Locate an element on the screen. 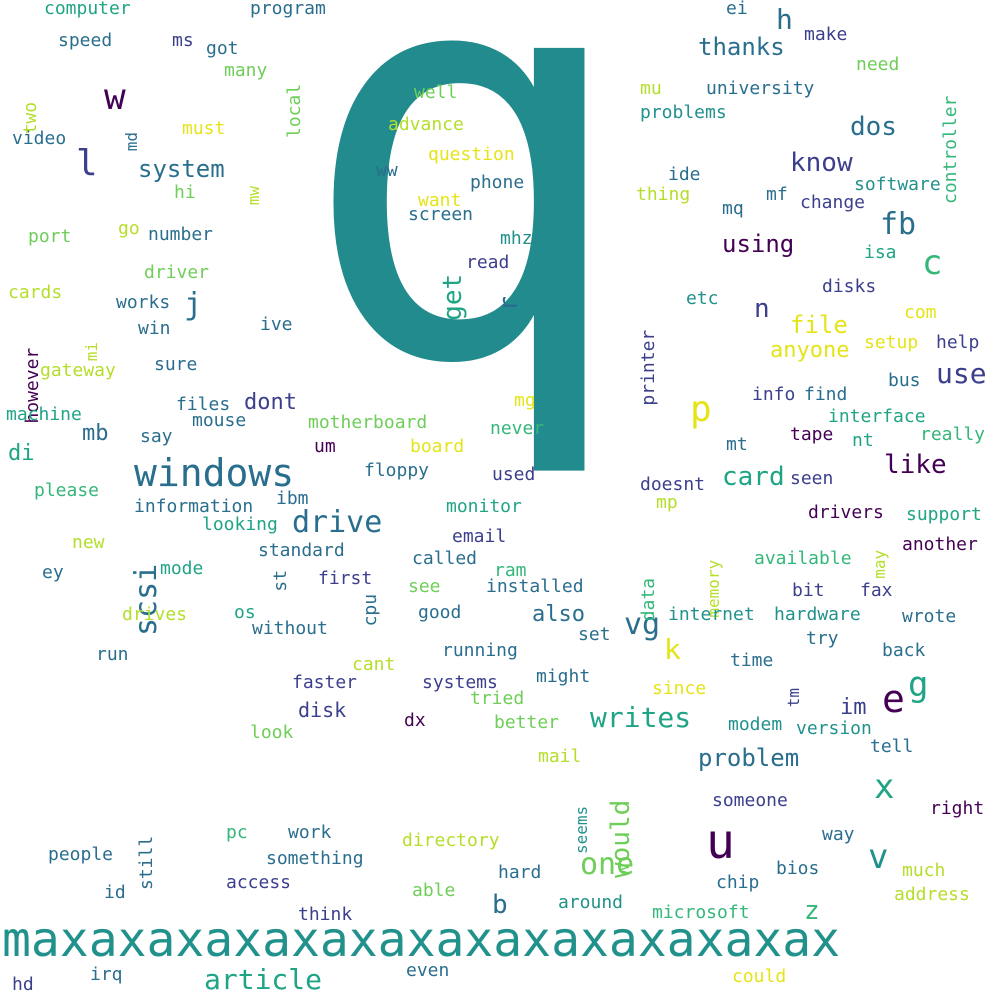 The height and width of the screenshot is (1000, 1000). word-speed: speed is located at coordinates (85, 40).